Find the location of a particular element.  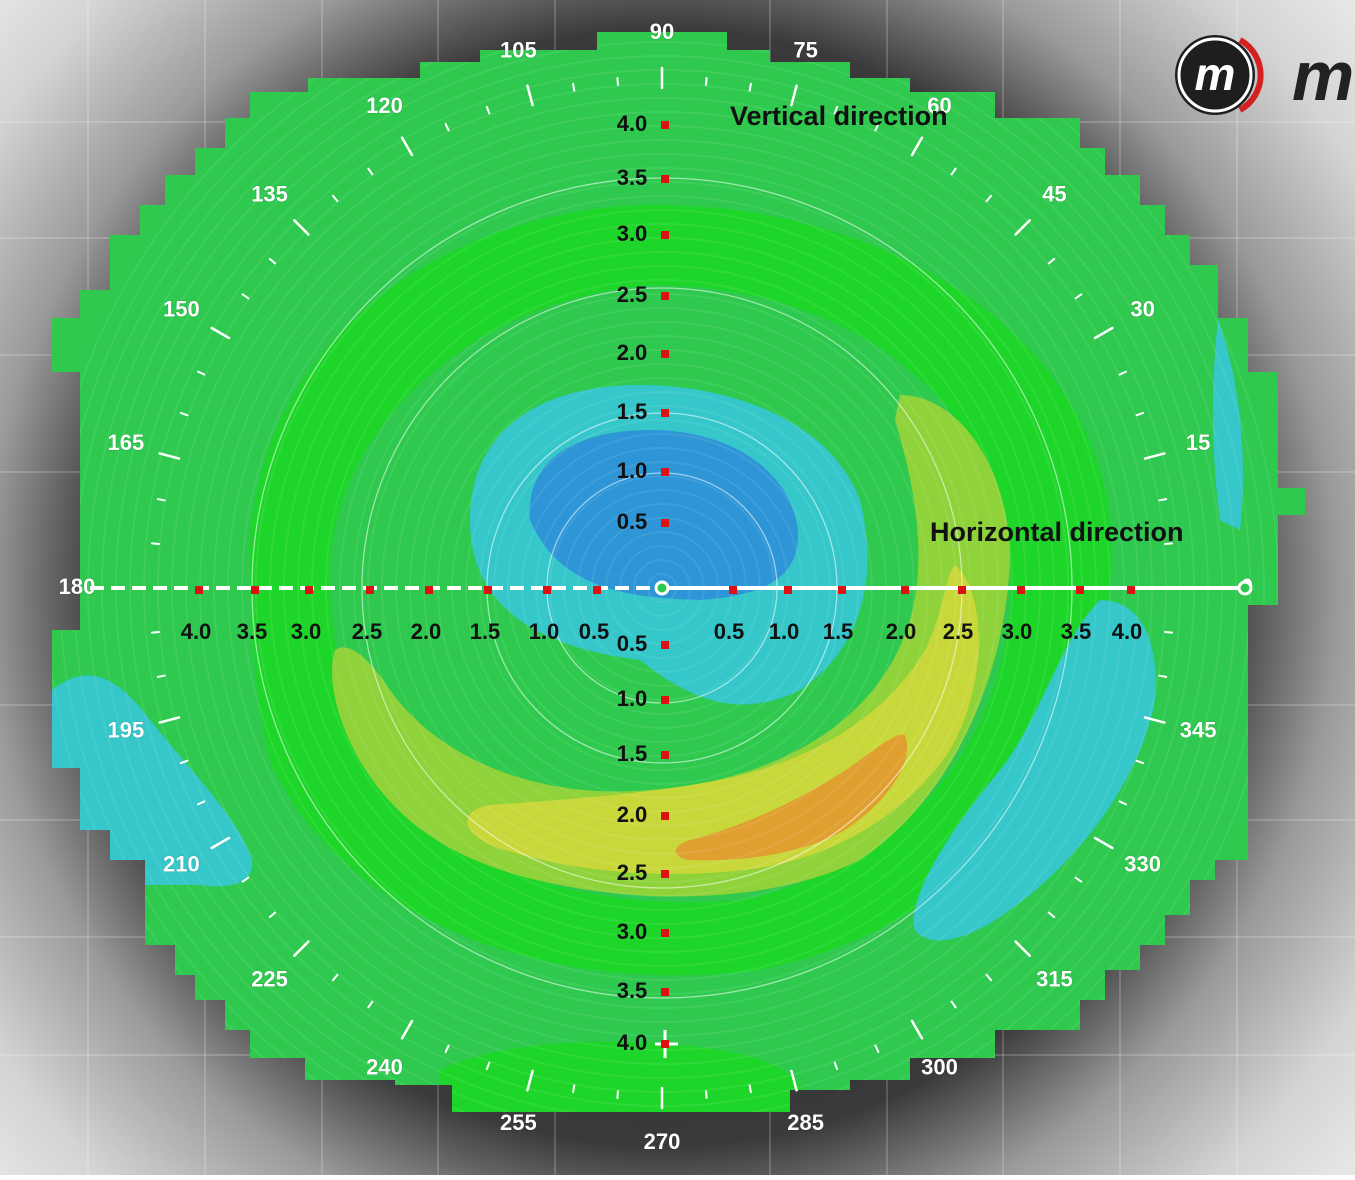

logo-ring is located at coordinates (1215, 75).